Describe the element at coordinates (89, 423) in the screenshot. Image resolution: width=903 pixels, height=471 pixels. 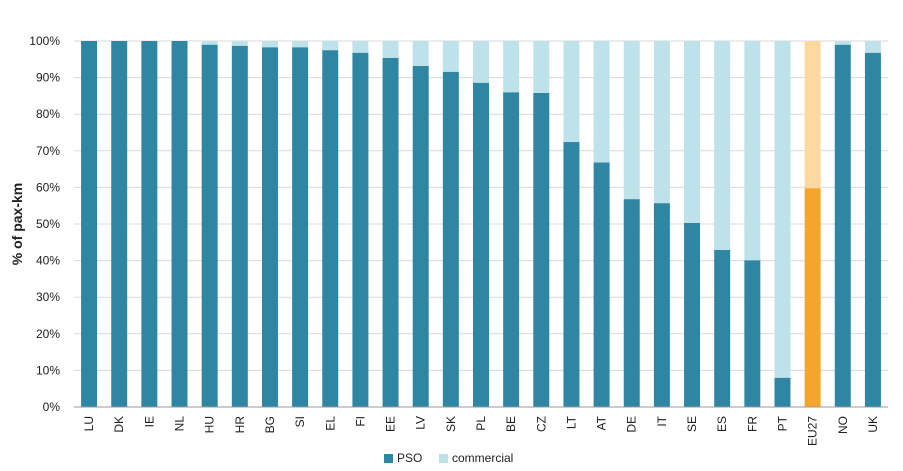
I see `x-tick-label: LU` at that location.